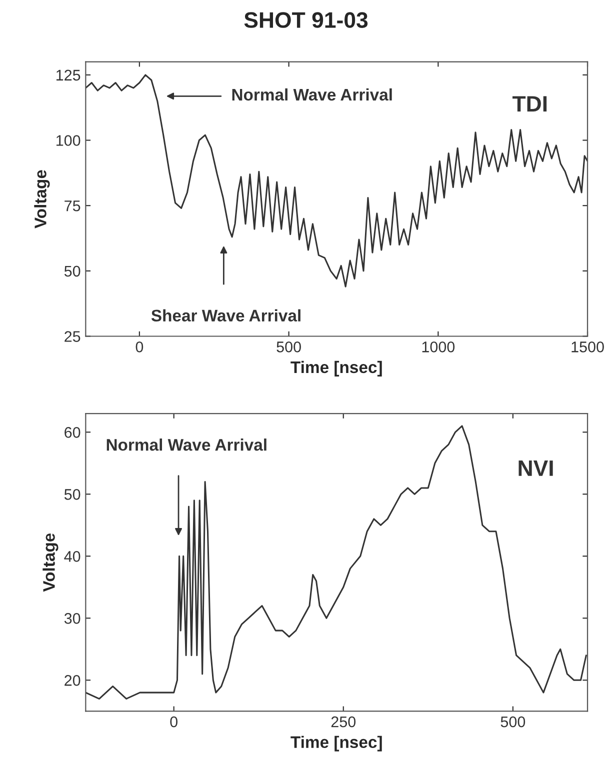  What do you see at coordinates (68, 140) in the screenshot?
I see `y-tick-label: 100` at bounding box center [68, 140].